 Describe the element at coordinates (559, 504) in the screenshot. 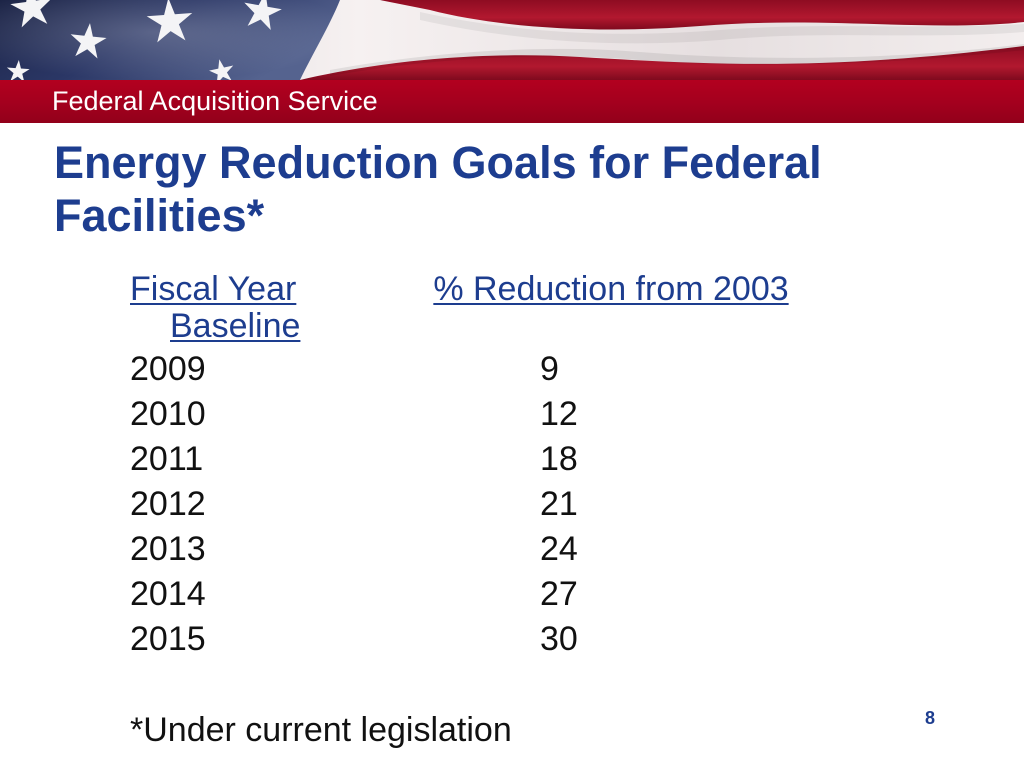

I see `reduction-cell: 21` at that location.